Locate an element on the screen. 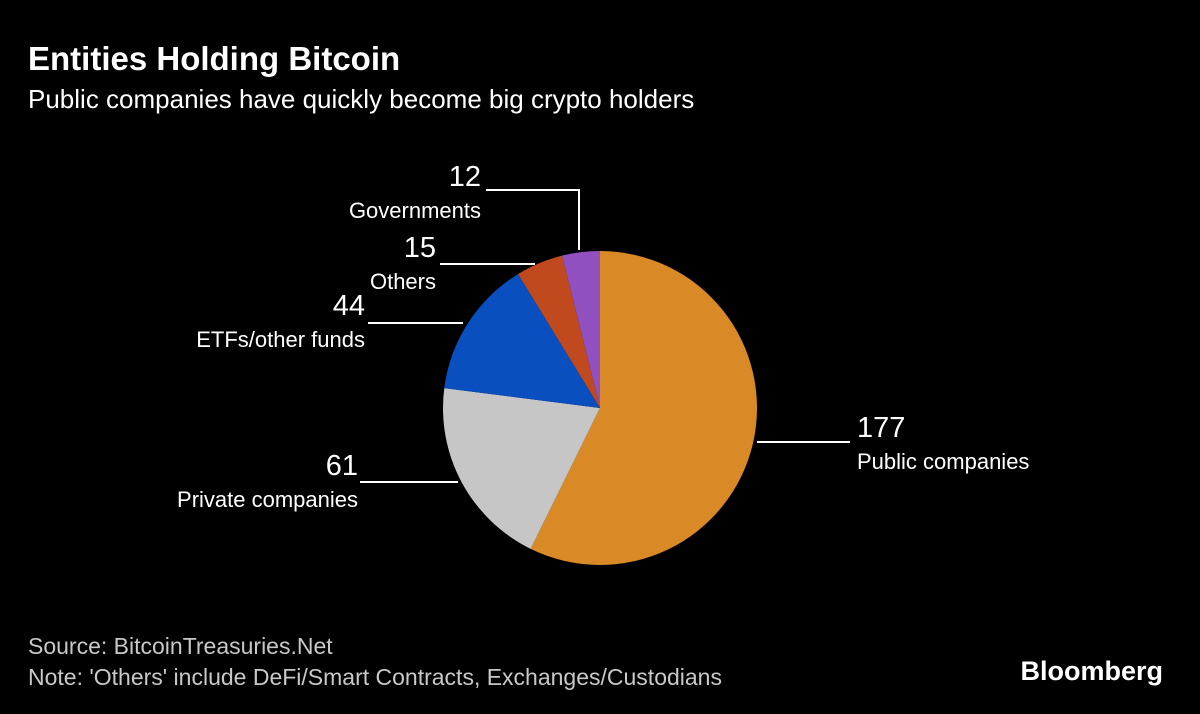  category-label: Governments is located at coordinates (415, 210).